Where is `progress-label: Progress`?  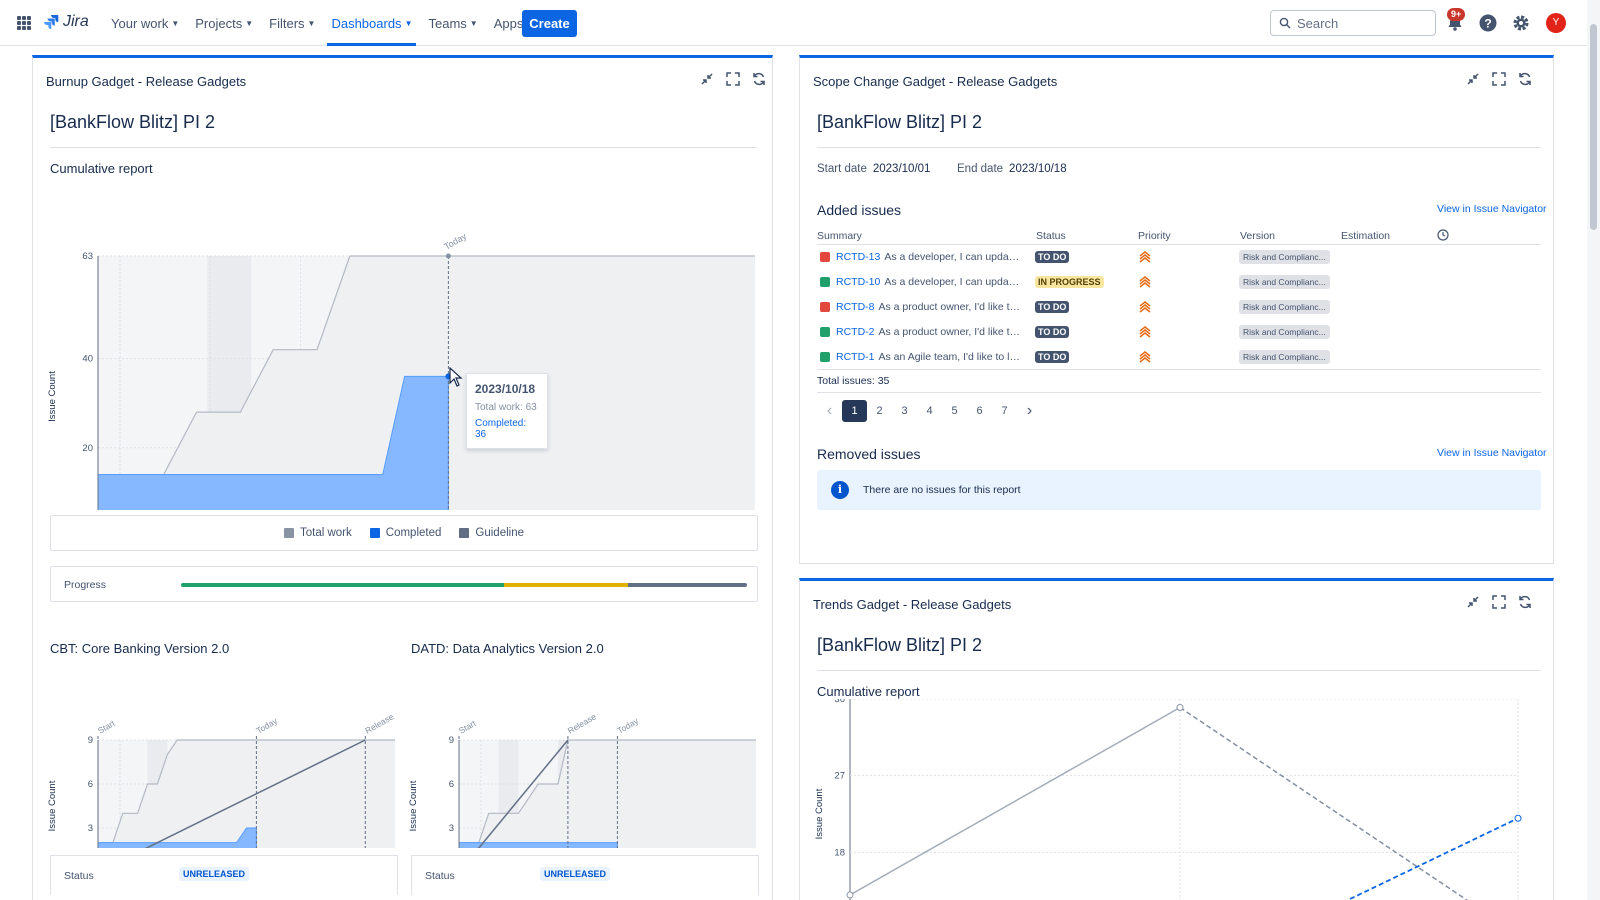
progress-label: Progress is located at coordinates (85, 585).